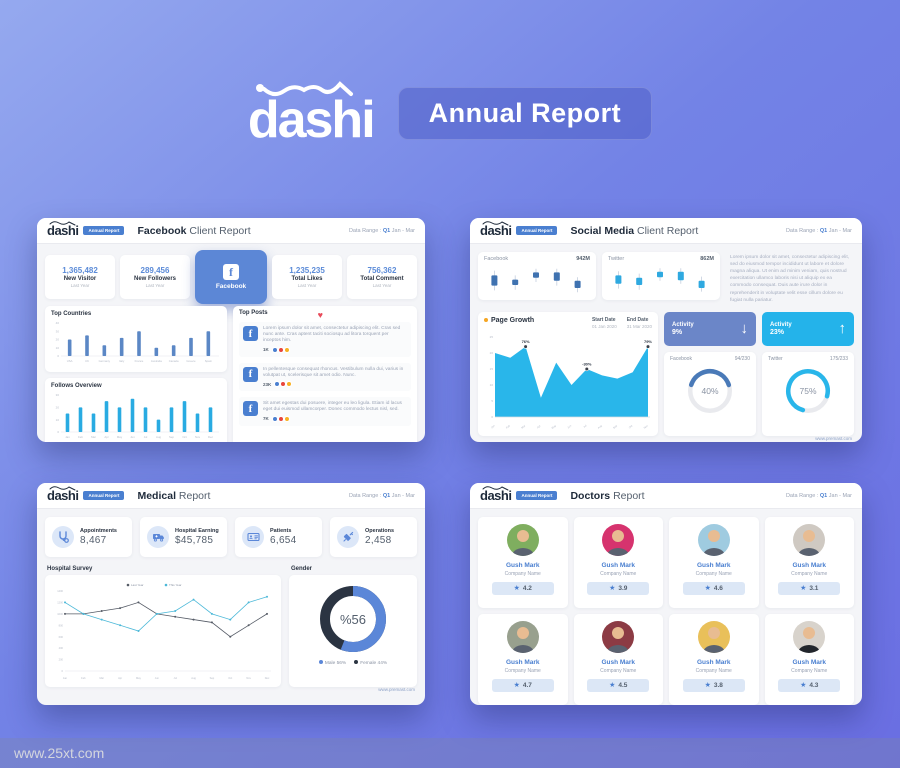  I want to click on data-range-quarter: Q1, so click(386, 230).